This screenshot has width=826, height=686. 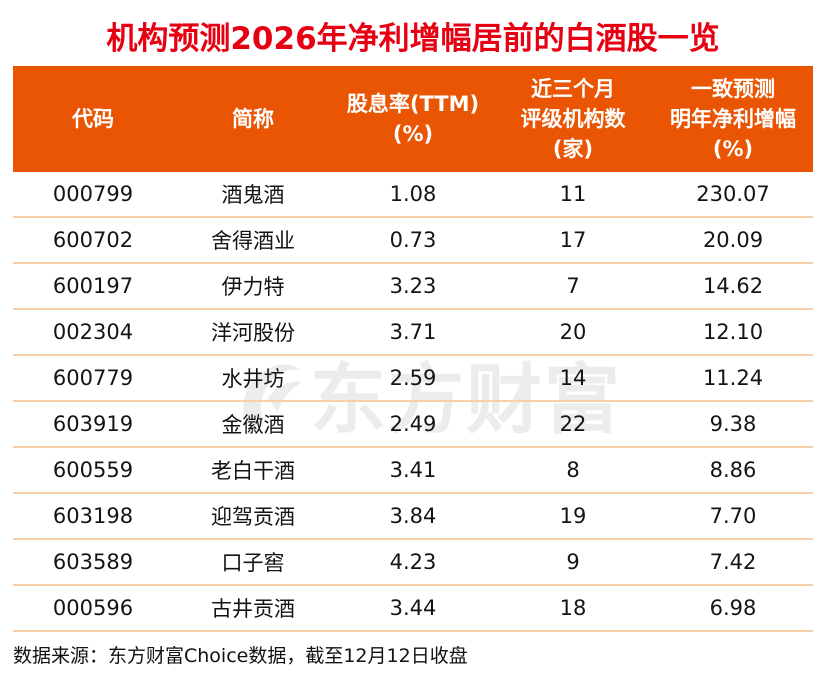 I want to click on cell-dividend-yield: 4.23, so click(x=413, y=562).